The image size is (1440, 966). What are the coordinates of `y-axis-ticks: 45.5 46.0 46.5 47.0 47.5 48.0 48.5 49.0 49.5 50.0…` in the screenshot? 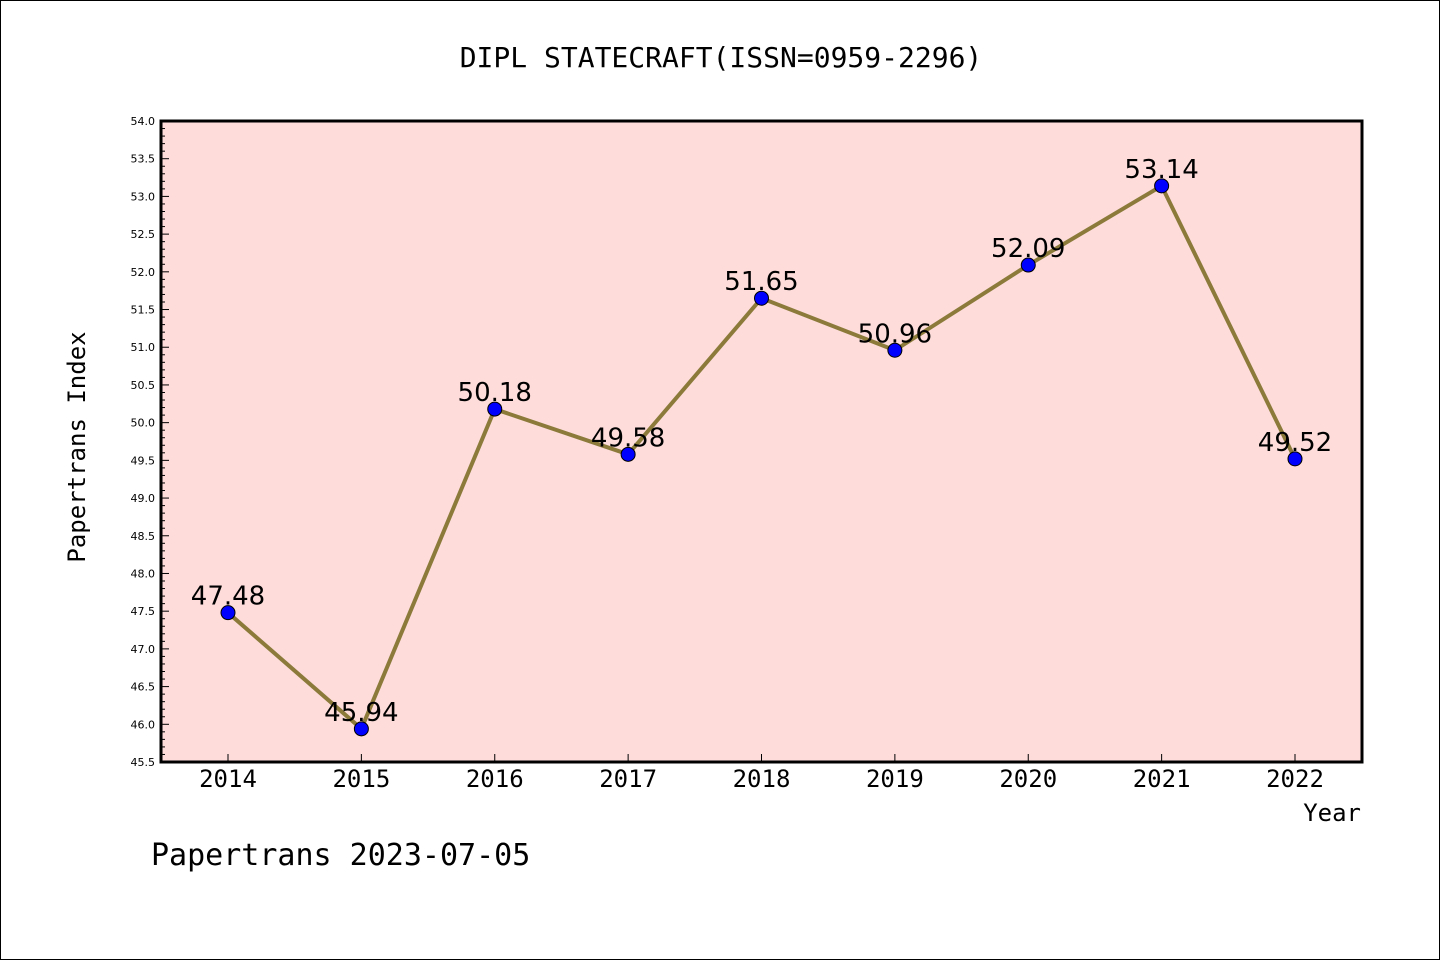 It's located at (150, 442).